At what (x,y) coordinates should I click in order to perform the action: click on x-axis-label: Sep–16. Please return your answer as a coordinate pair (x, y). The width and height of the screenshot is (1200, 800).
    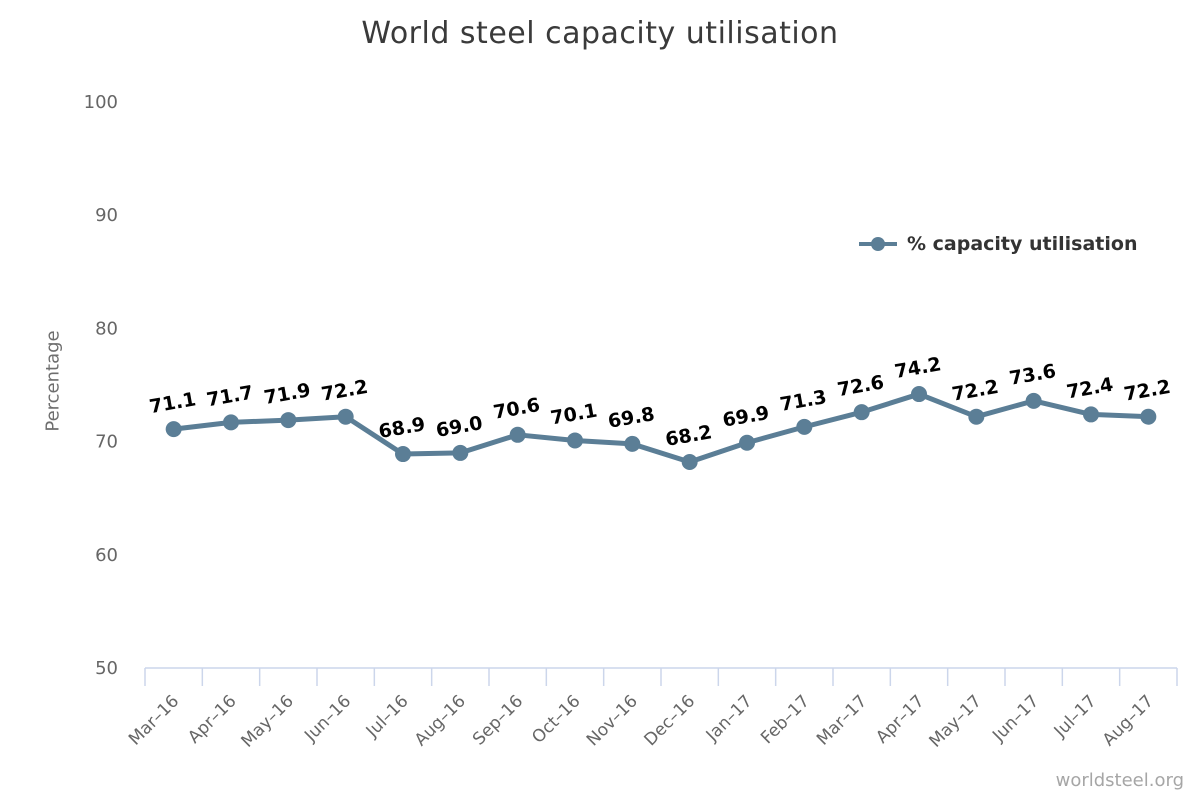
    Looking at the image, I should click on (498, 720).